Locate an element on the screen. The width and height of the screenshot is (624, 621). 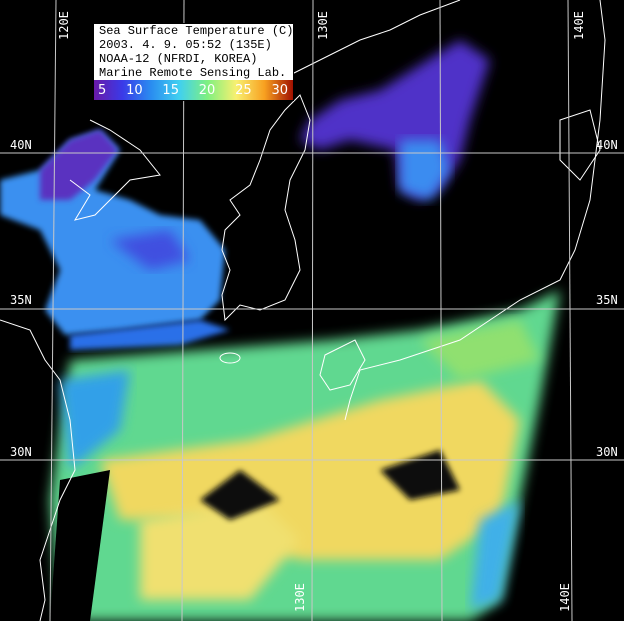
lat-label-30n-right: 30N is located at coordinates (607, 452).